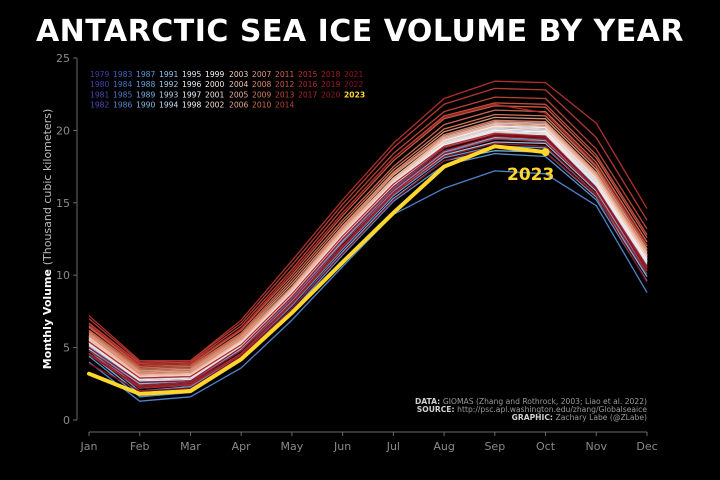 Image resolution: width=720 pixels, height=480 pixels. Describe the element at coordinates (214, 105) in the screenshot. I see `legend-item-2002: 2002` at that location.